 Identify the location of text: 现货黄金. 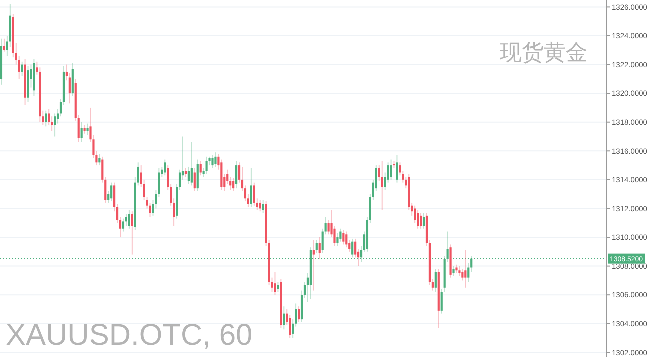
(544, 53).